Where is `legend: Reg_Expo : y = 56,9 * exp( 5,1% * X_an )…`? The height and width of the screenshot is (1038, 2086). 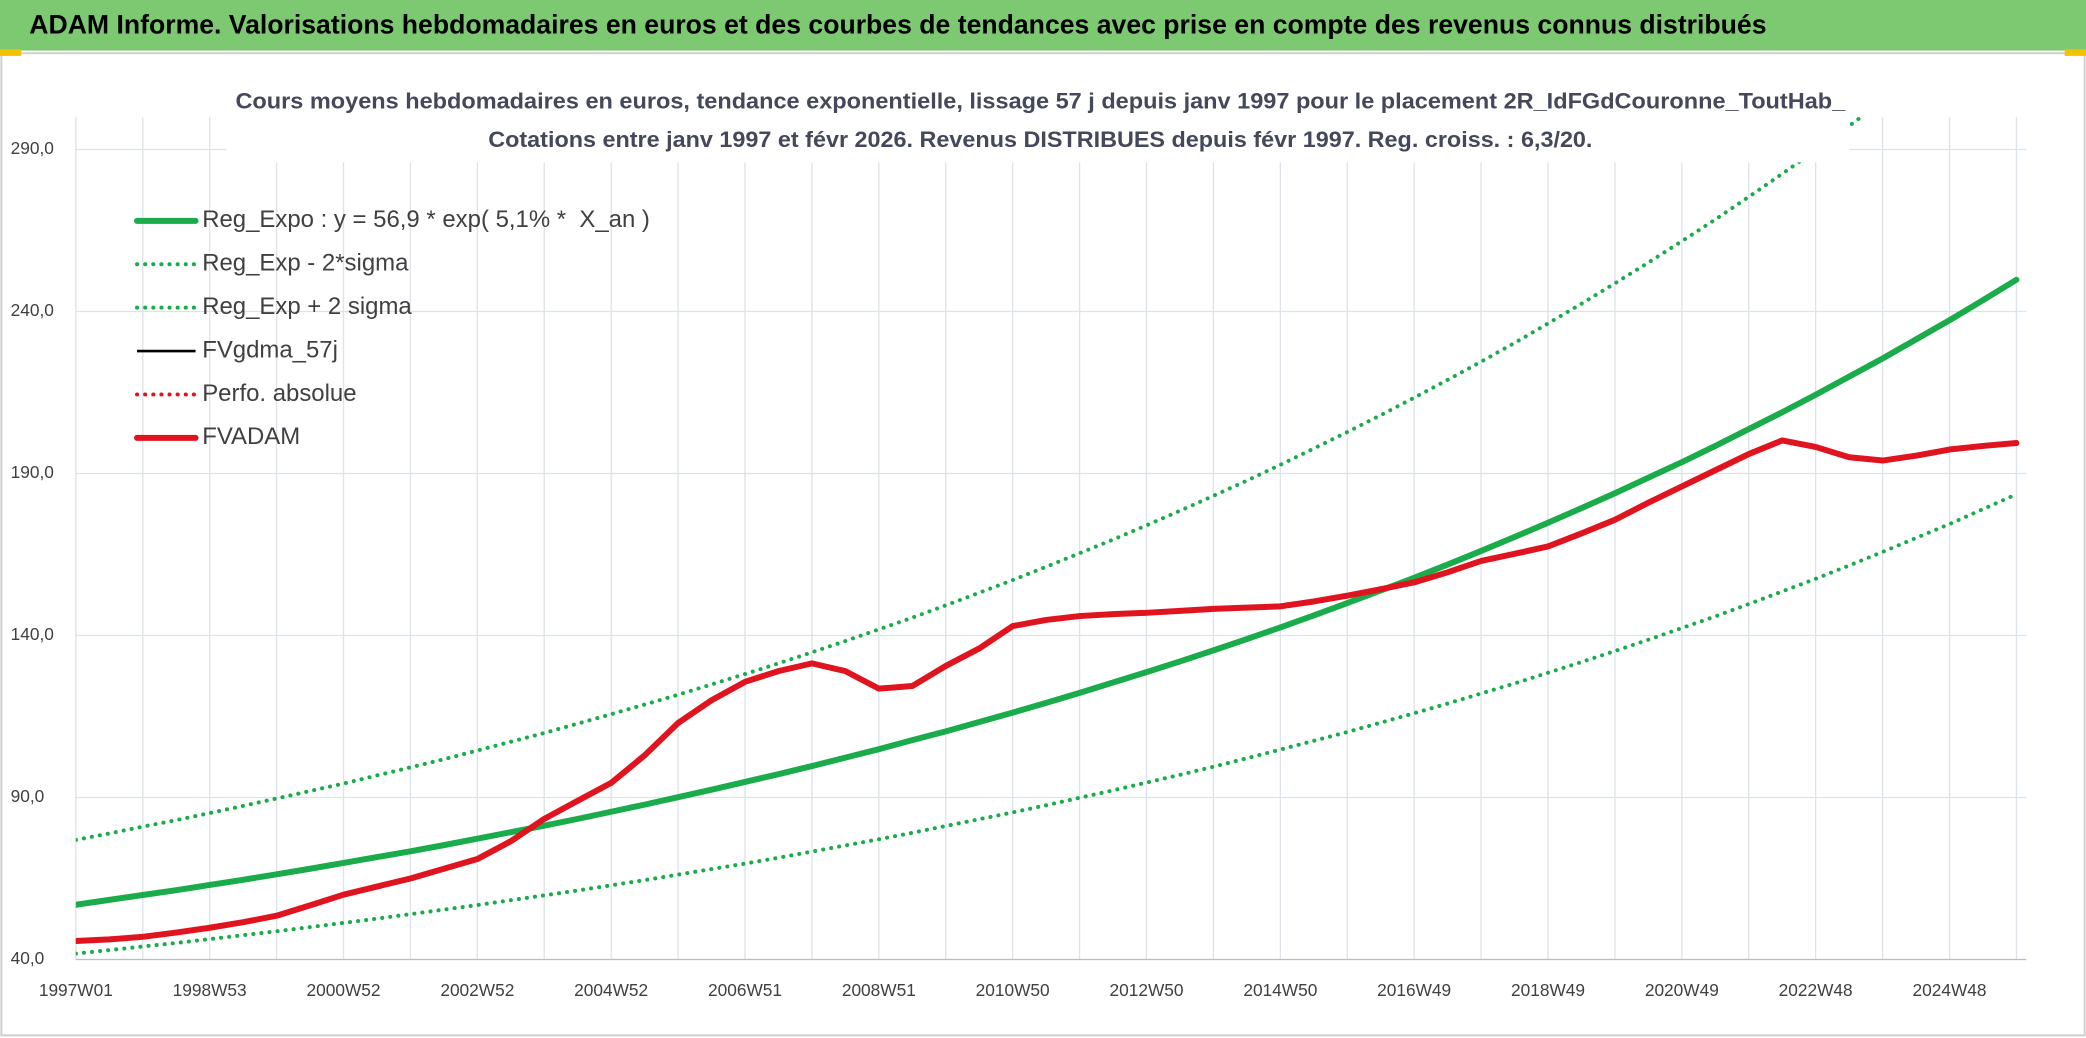 legend: Reg_Expo : y = 56,9 * exp( 5,1% * X_an )… is located at coordinates (392, 328).